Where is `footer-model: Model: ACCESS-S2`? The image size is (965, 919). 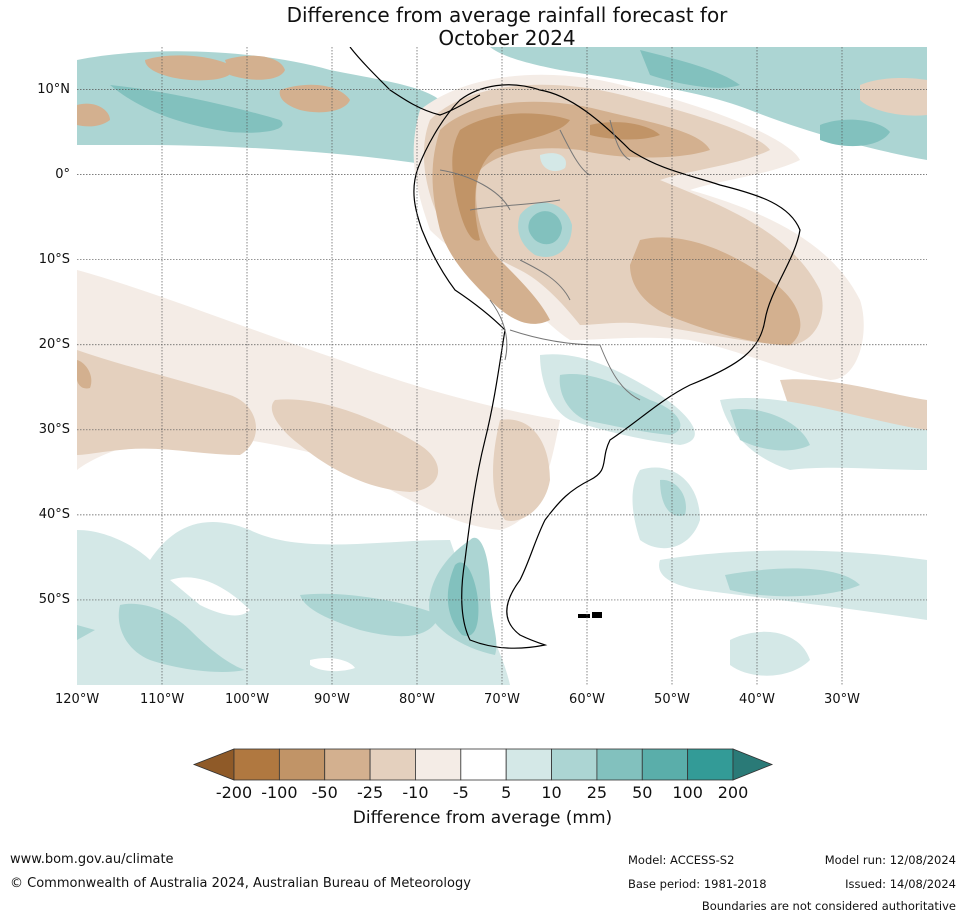 footer-model: Model: ACCESS-S2 is located at coordinates (681, 860).